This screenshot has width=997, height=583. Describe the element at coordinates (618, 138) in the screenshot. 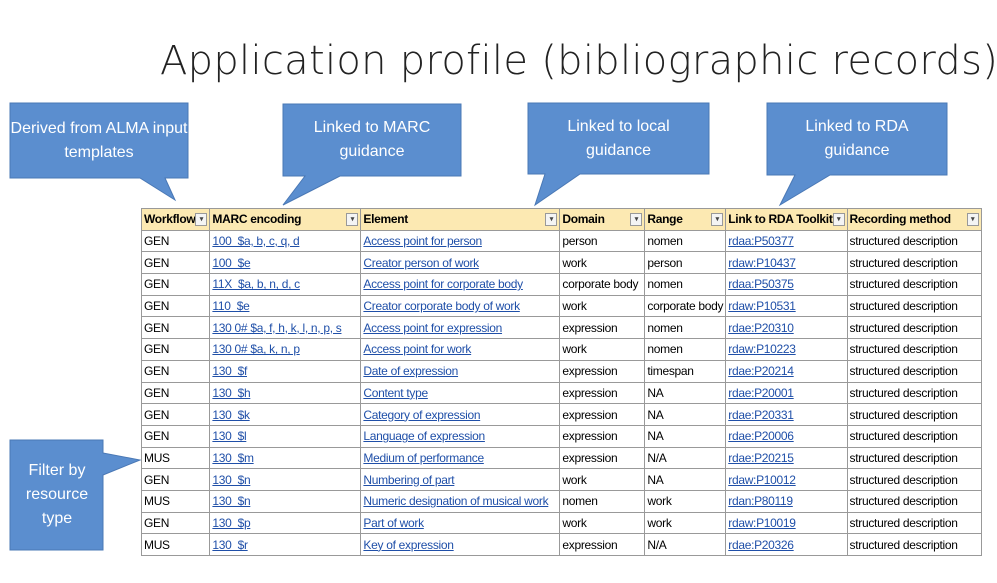

I see `callout-text: Linked to local guidance` at that location.